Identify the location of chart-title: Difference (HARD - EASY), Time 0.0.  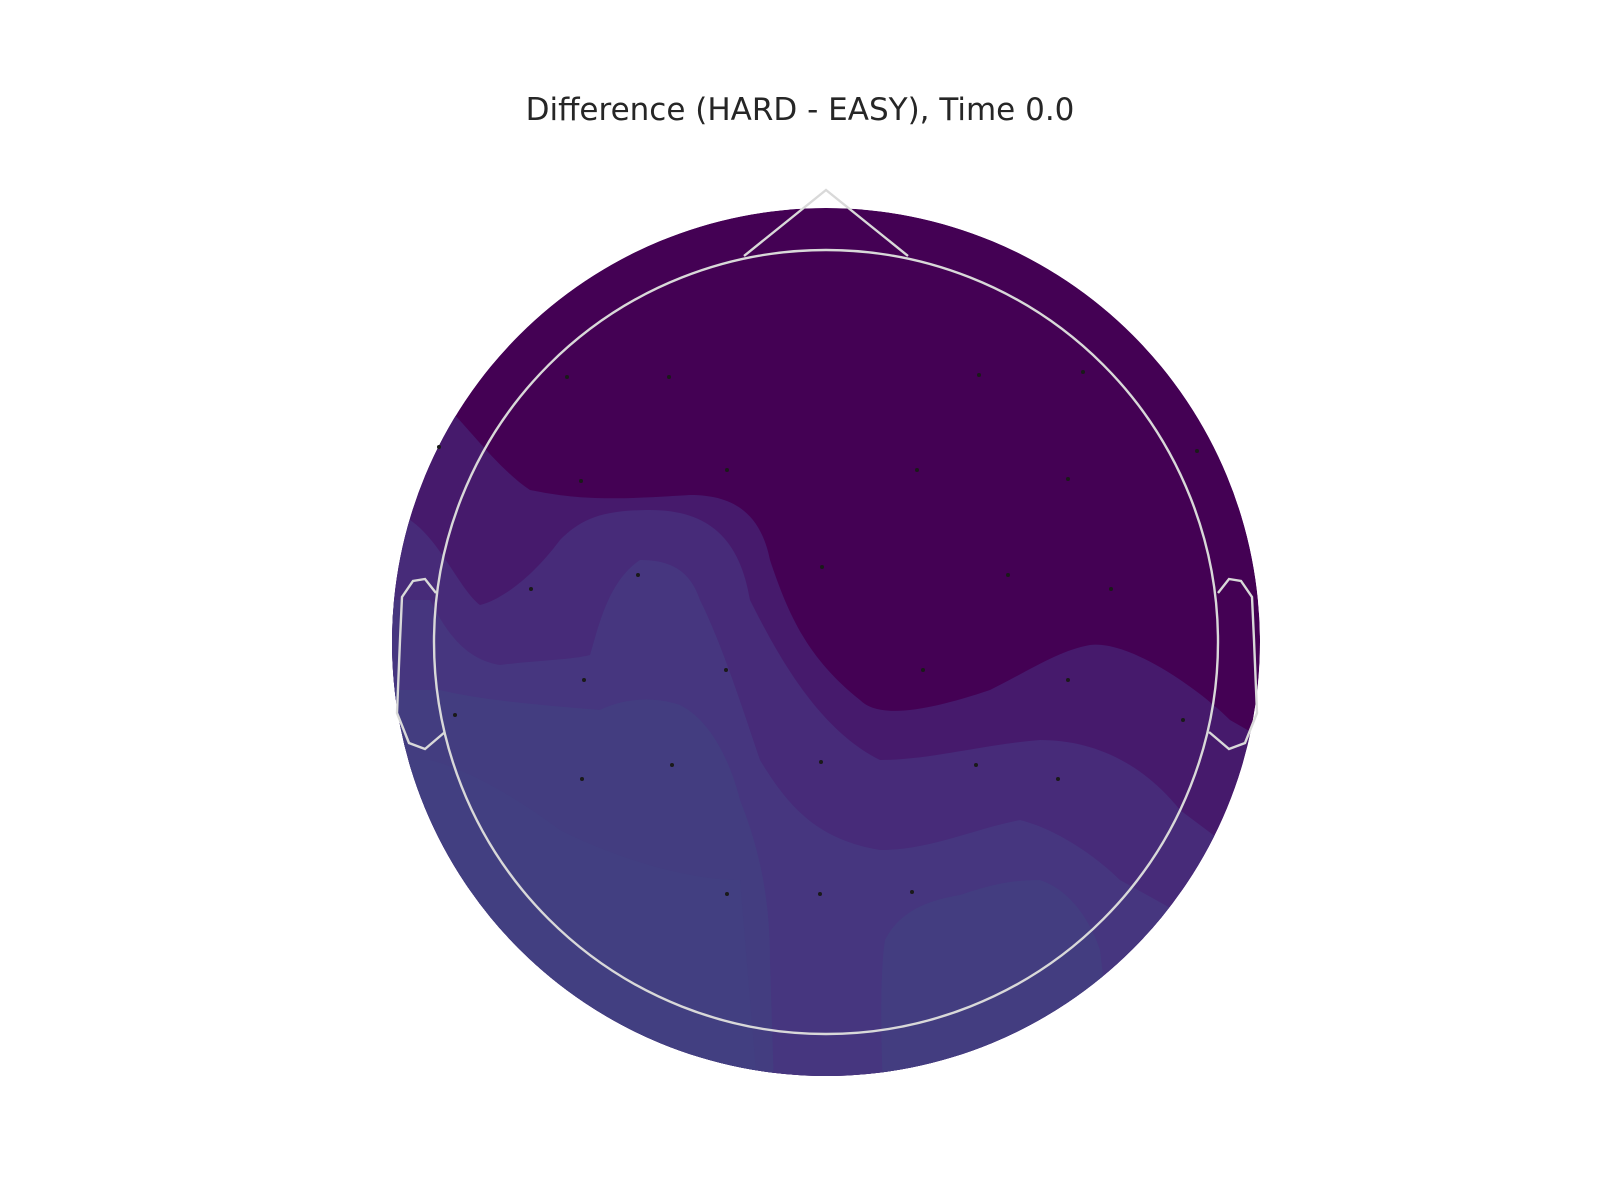
(800, 110).